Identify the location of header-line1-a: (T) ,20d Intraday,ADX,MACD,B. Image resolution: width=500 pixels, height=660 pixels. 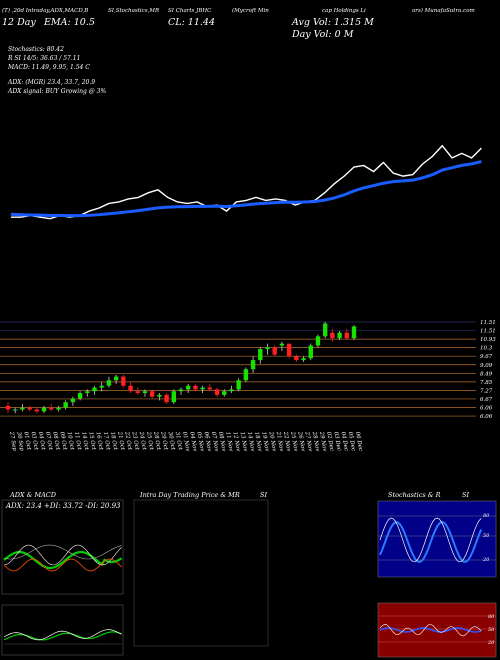
(45, 11).